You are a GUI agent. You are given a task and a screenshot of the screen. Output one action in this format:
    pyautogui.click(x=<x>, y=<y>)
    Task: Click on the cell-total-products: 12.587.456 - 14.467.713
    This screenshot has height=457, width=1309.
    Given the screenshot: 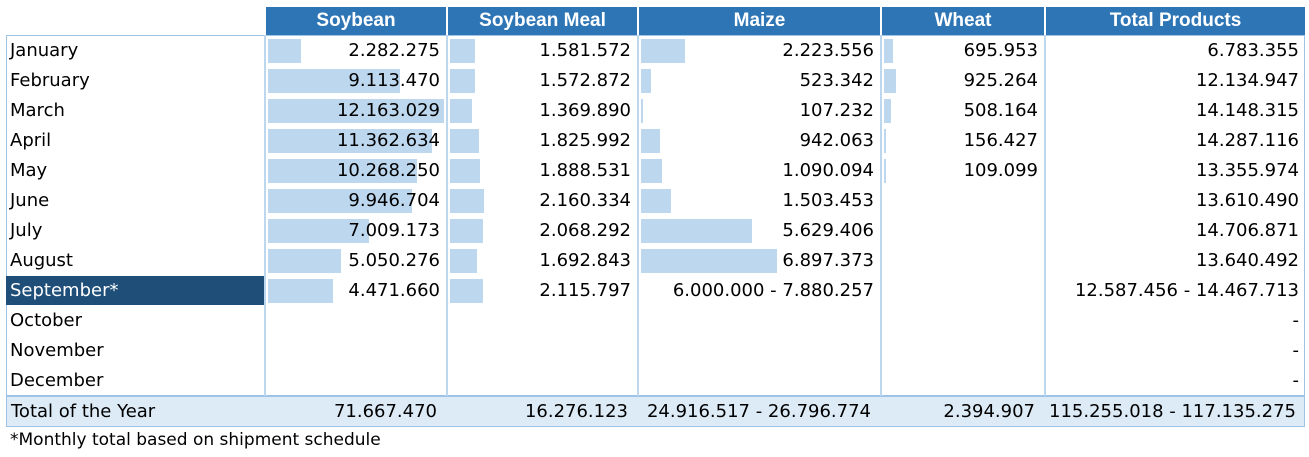 What is the action you would take?
    pyautogui.click(x=1175, y=291)
    